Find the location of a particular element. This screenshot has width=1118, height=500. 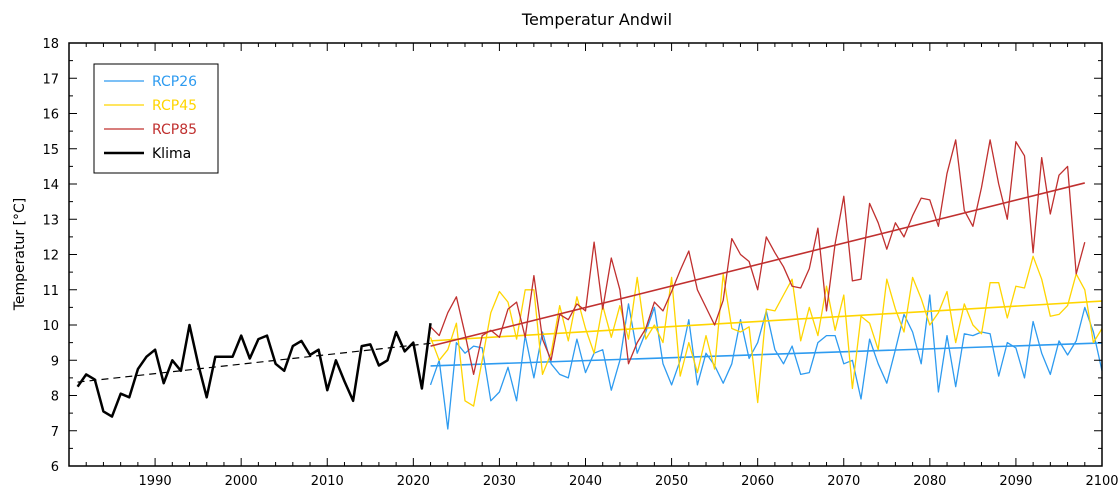

legend-label-rcp85: RCP85 is located at coordinates (174, 130).